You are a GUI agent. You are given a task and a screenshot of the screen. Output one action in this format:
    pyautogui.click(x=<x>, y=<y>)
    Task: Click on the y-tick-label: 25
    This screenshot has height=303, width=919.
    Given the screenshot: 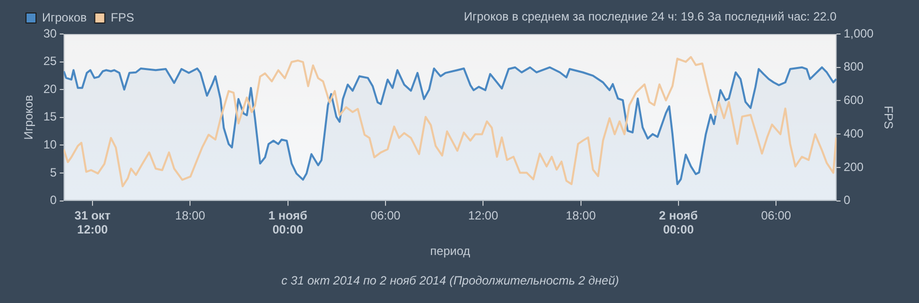 What is the action you would take?
    pyautogui.click(x=50, y=61)
    